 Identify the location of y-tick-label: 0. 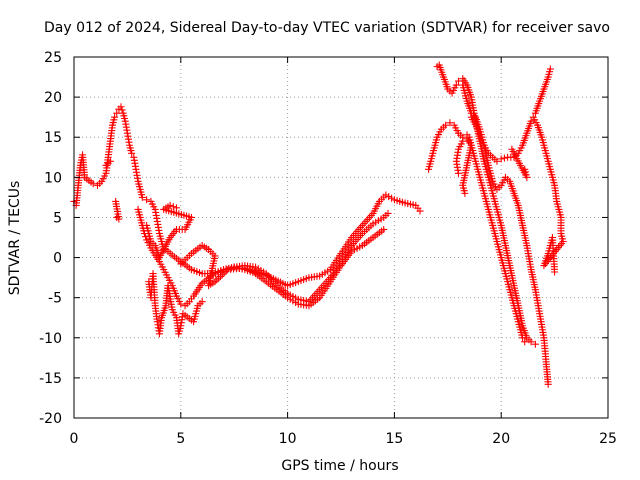
(57, 259).